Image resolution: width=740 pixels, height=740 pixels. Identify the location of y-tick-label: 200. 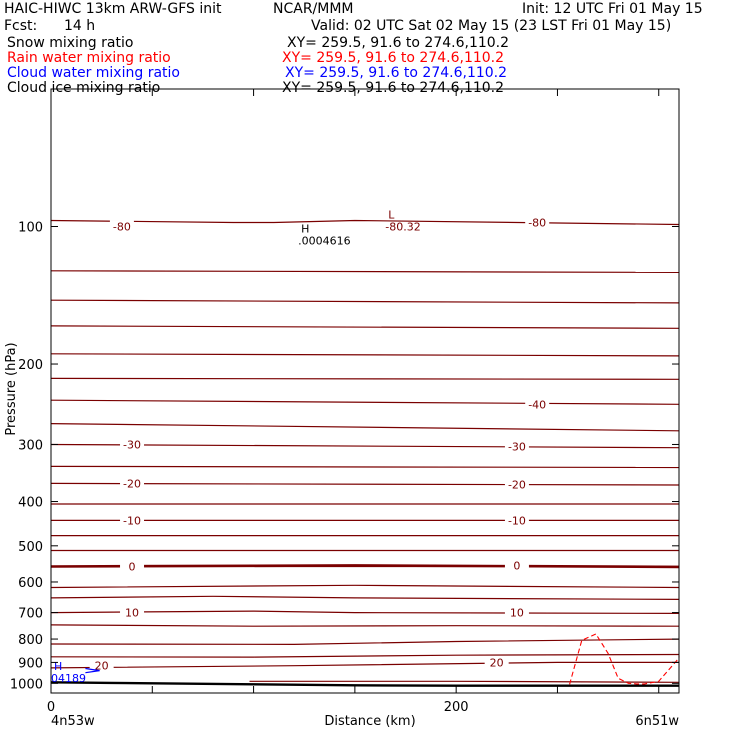
(30, 365).